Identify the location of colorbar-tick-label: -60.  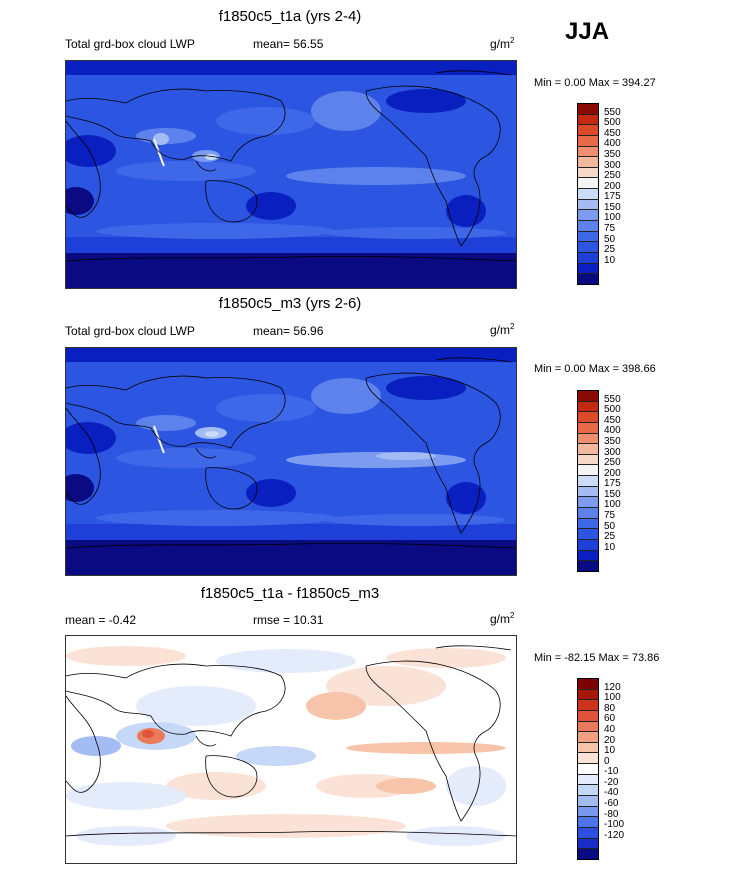
(611, 804).